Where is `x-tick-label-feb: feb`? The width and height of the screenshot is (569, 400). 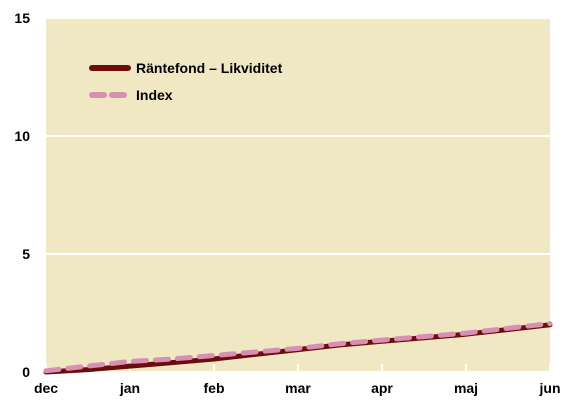 x-tick-label-feb: feb is located at coordinates (214, 388).